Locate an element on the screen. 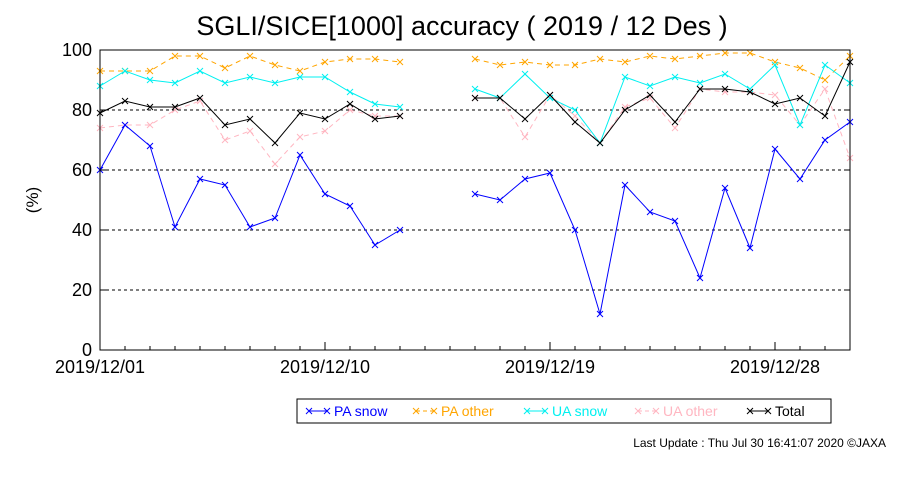 The height and width of the screenshot is (480, 900). legend-label: PA snow is located at coordinates (361, 411).